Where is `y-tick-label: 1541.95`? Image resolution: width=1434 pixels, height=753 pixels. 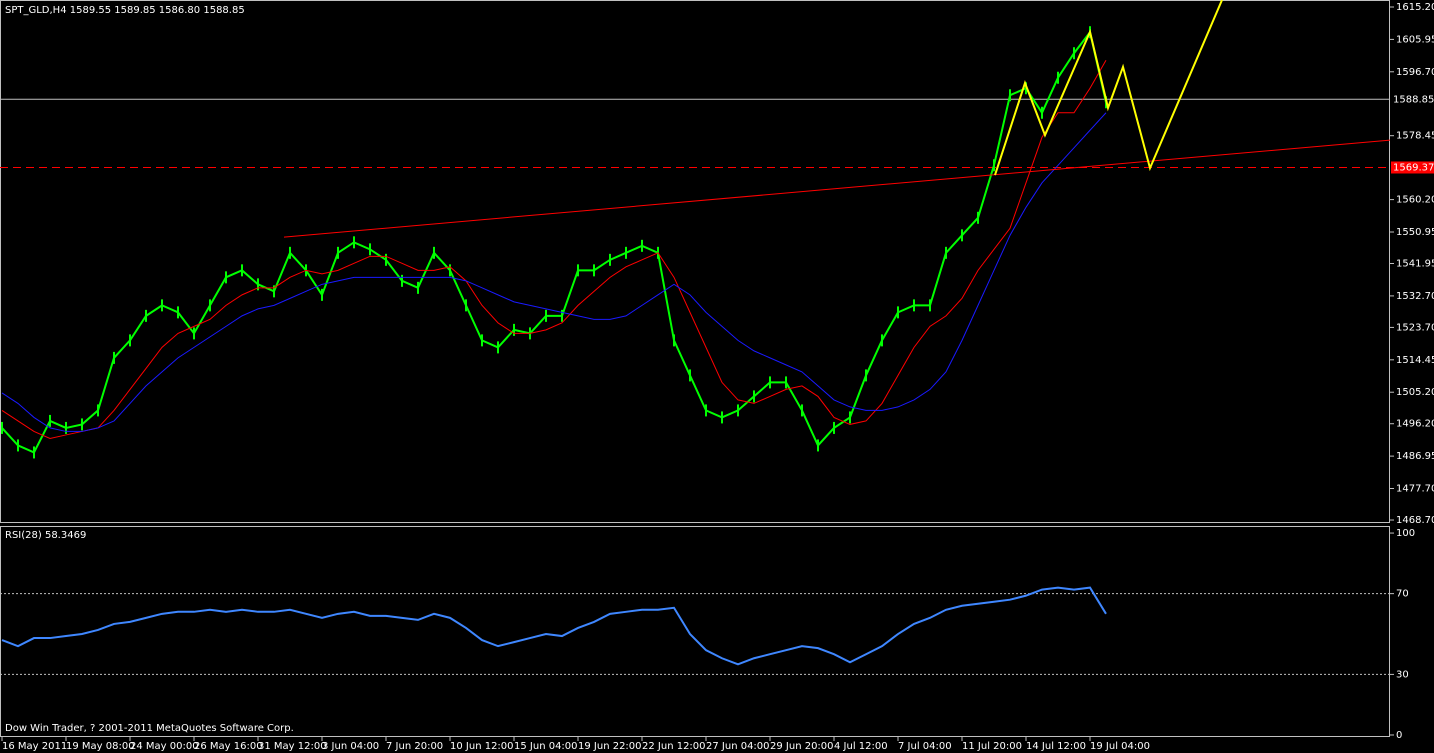 y-tick-label: 1541.95 is located at coordinates (1415, 264).